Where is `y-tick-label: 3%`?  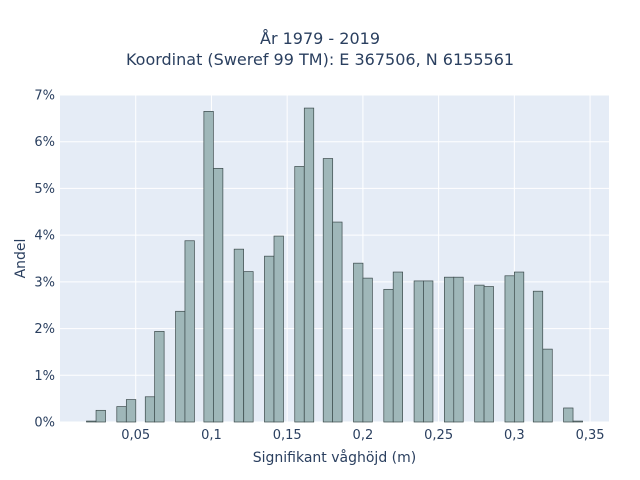 y-tick-label: 3% is located at coordinates (44, 282).